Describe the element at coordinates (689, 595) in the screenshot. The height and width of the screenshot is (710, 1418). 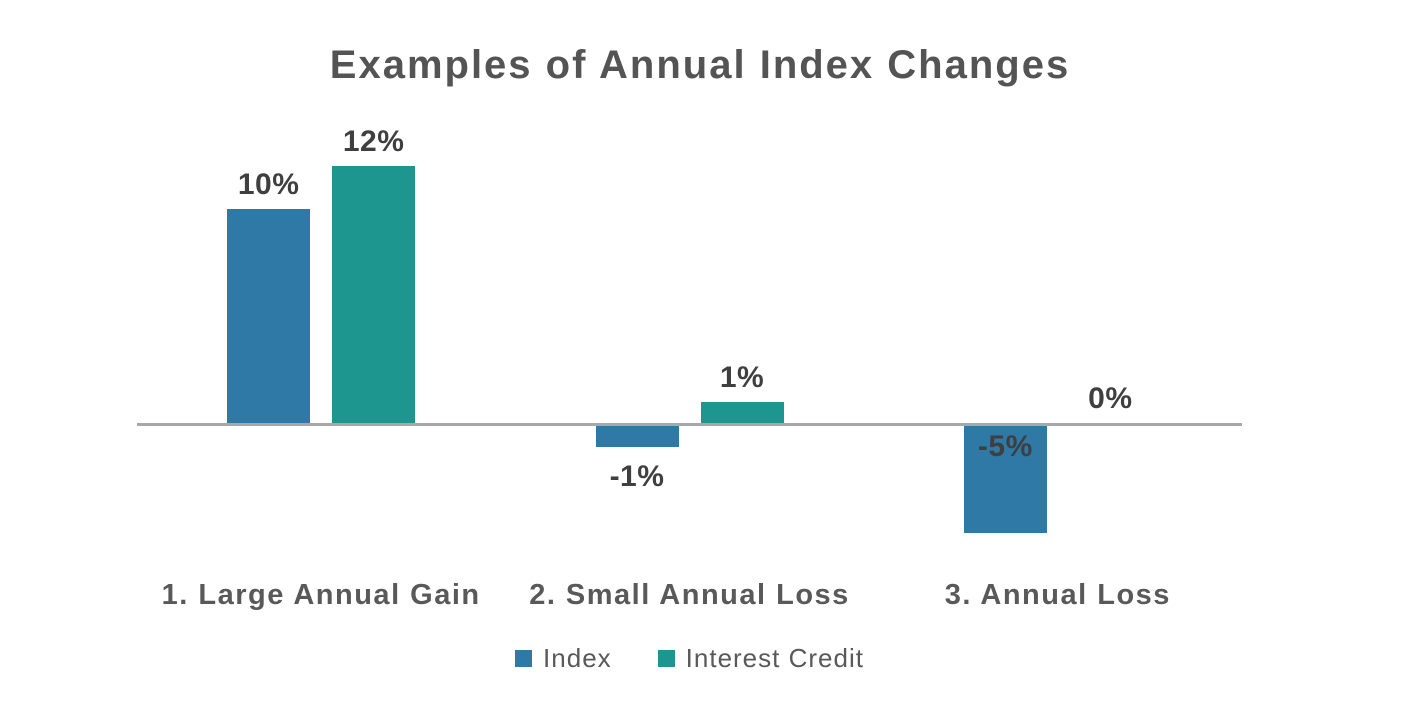
I see `category-label-2: 2. Small Annual Loss` at that location.